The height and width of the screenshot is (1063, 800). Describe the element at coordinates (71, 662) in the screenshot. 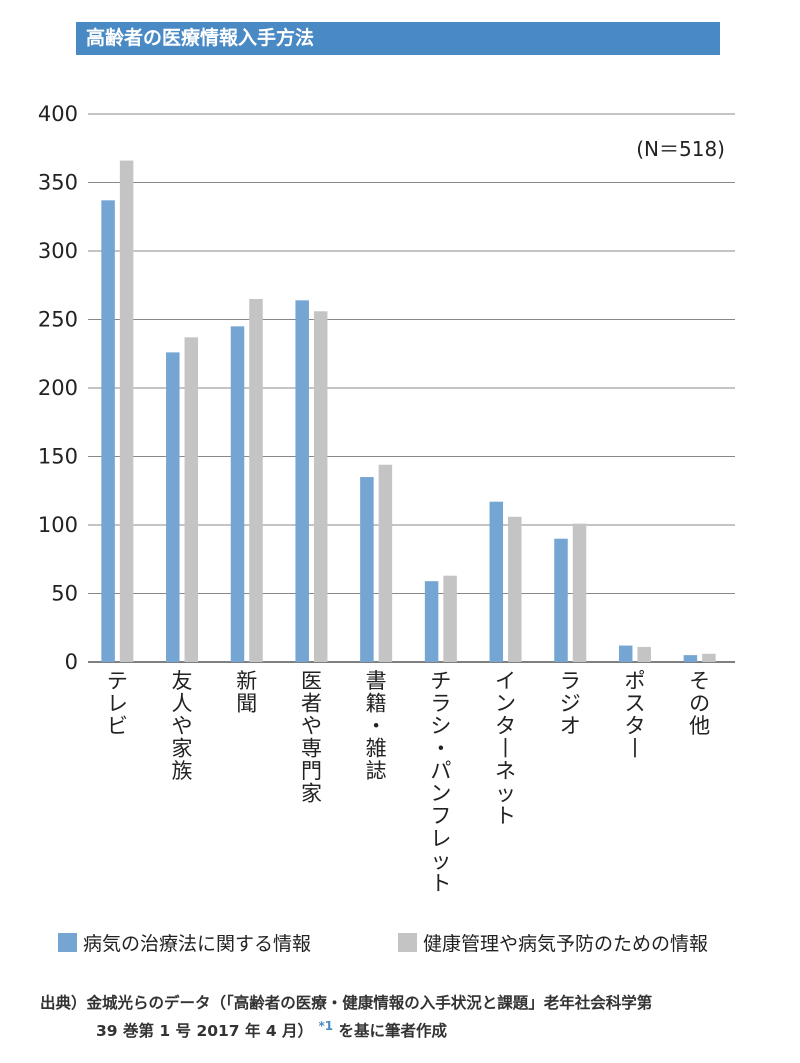

I see `y-tick-label: 0` at that location.